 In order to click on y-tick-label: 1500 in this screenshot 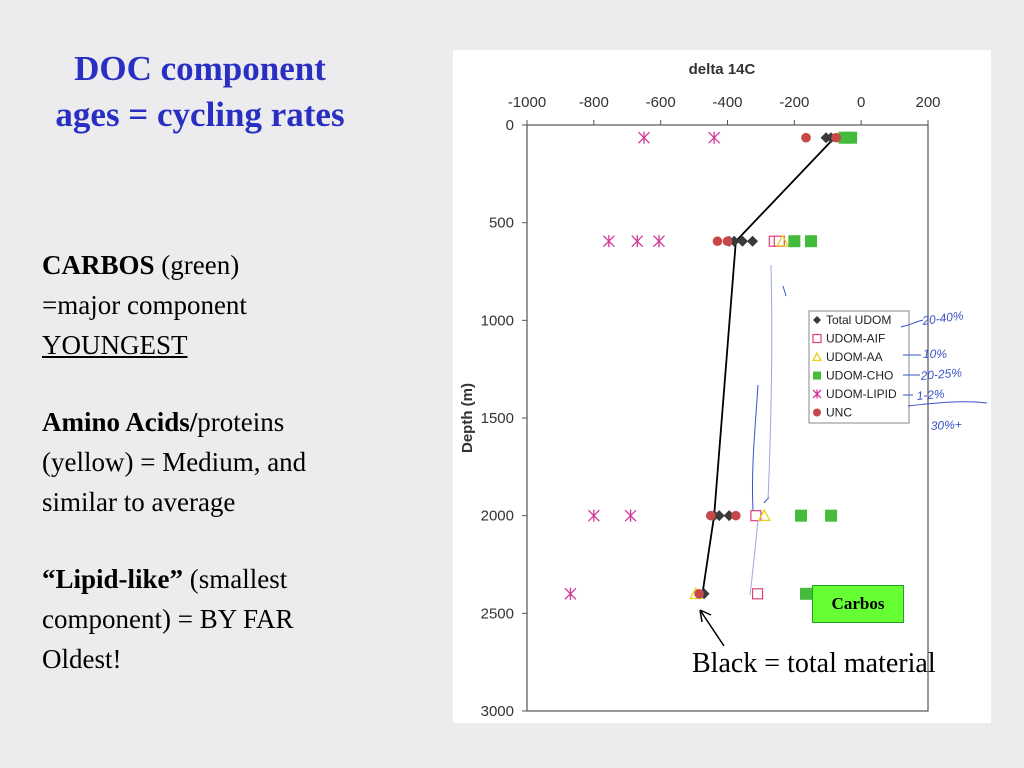, I will do `click(497, 418)`.